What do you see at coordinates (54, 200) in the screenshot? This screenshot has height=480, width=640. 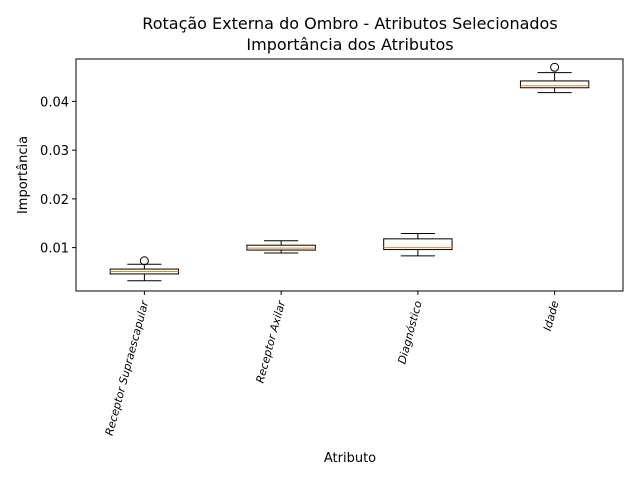 I see `y-tick-label: 0.02` at bounding box center [54, 200].